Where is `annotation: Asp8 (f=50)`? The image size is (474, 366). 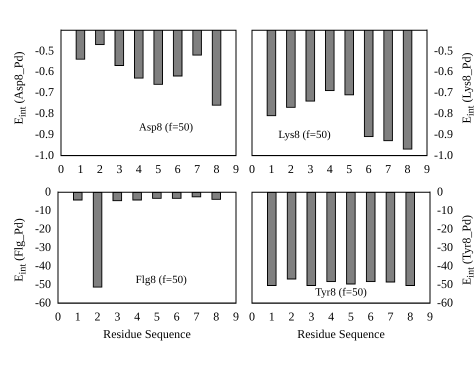
annotation: Asp8 (f=50) is located at coordinates (166, 128).